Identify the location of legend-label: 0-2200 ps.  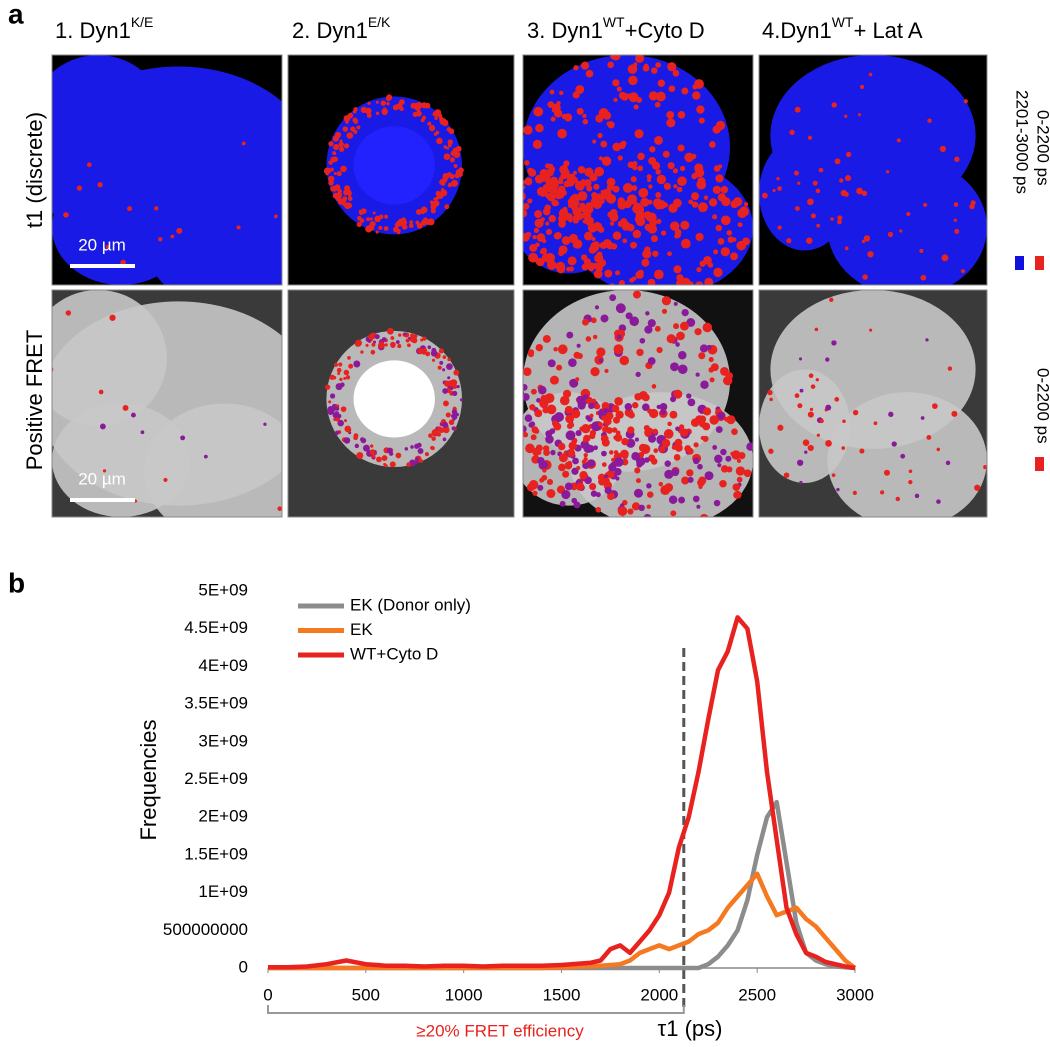
(1042, 148).